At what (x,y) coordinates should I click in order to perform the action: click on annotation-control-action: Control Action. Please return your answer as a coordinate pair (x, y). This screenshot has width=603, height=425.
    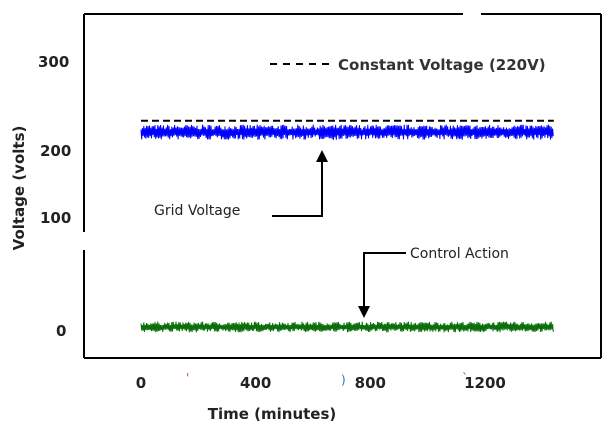
    Looking at the image, I should click on (433, 282).